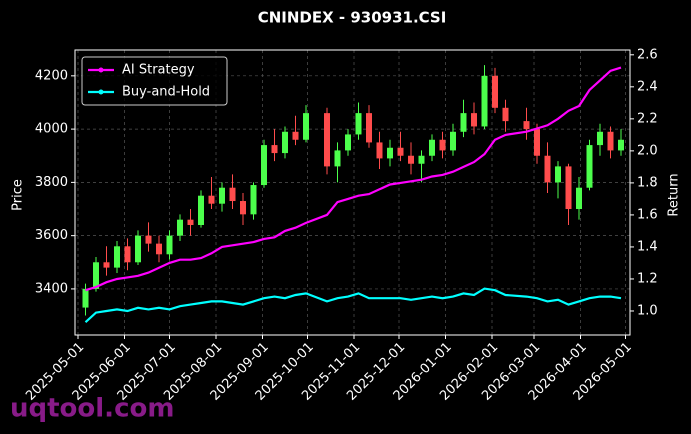 The image size is (691, 434). I want to click on y2-axis-label: Return, so click(674, 194).